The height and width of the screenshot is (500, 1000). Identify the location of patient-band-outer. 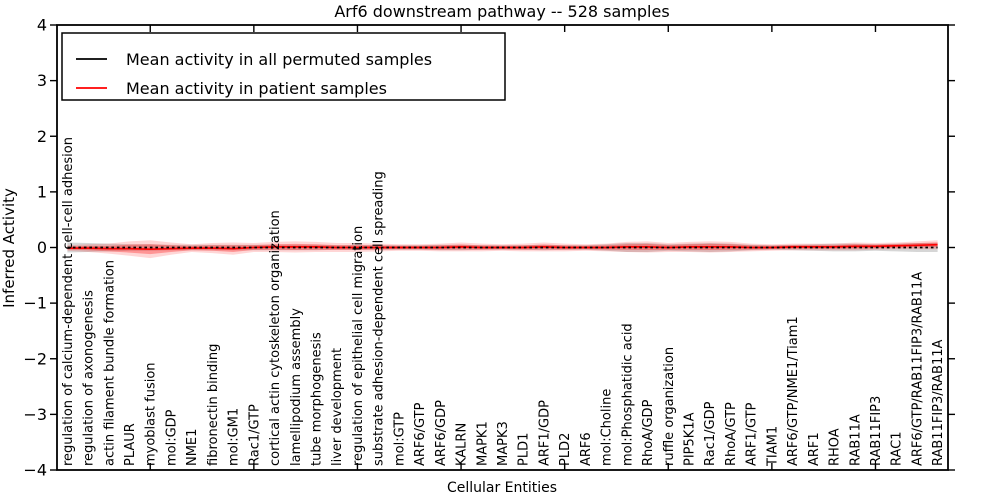
(502, 249).